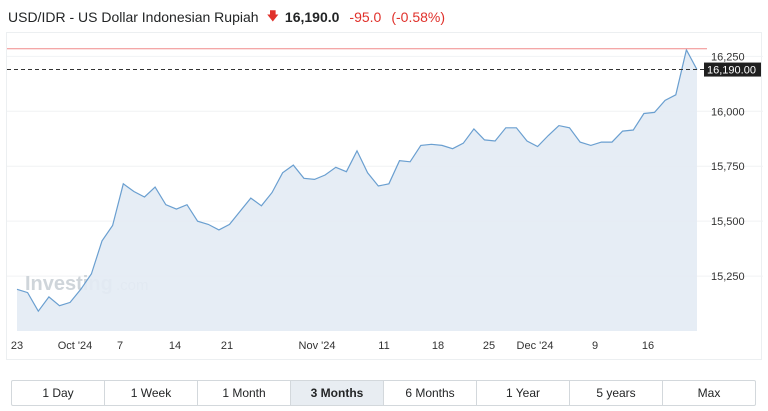  Describe the element at coordinates (595, 346) in the screenshot. I see `x-tick-label: 9` at that location.